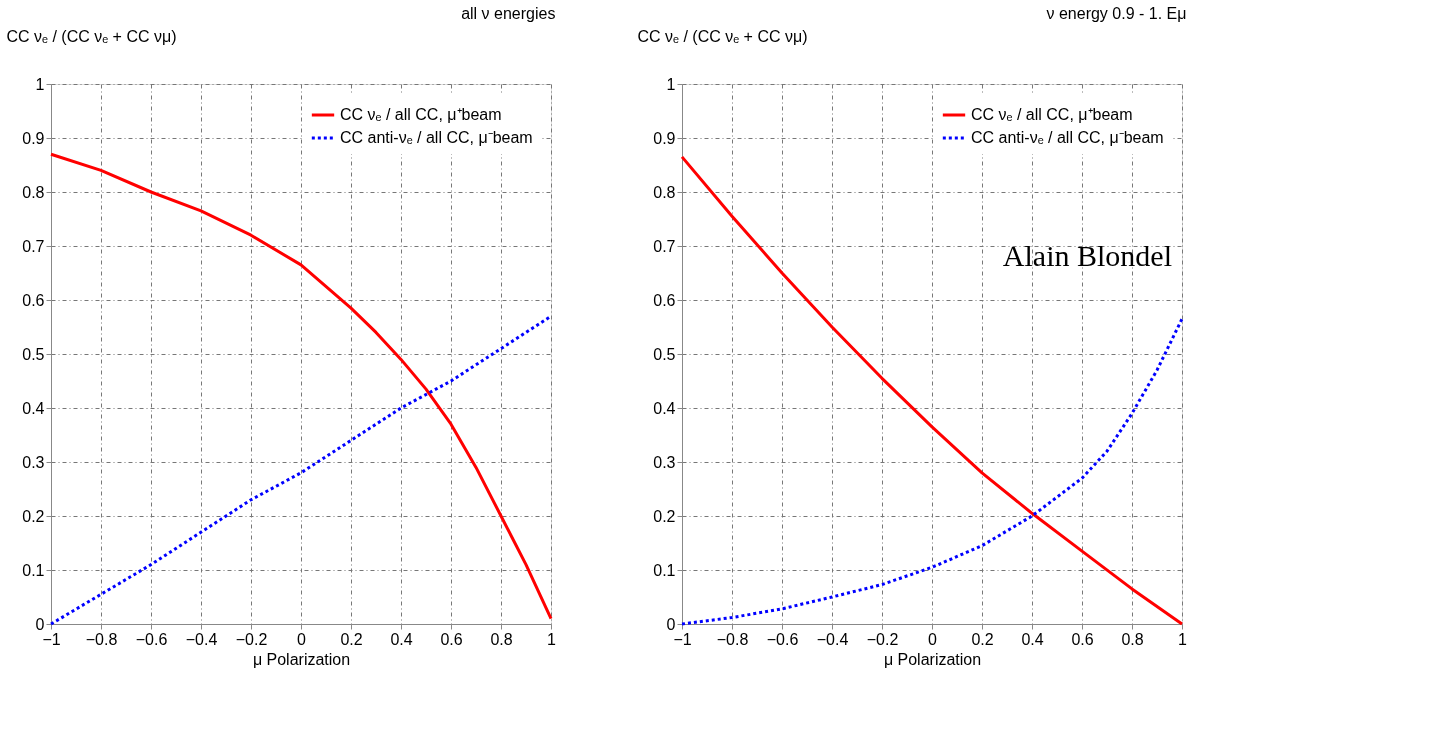 This screenshot has width=1447, height=733. What do you see at coordinates (1087, 255) in the screenshot?
I see `annotation: Alain Blondel` at bounding box center [1087, 255].